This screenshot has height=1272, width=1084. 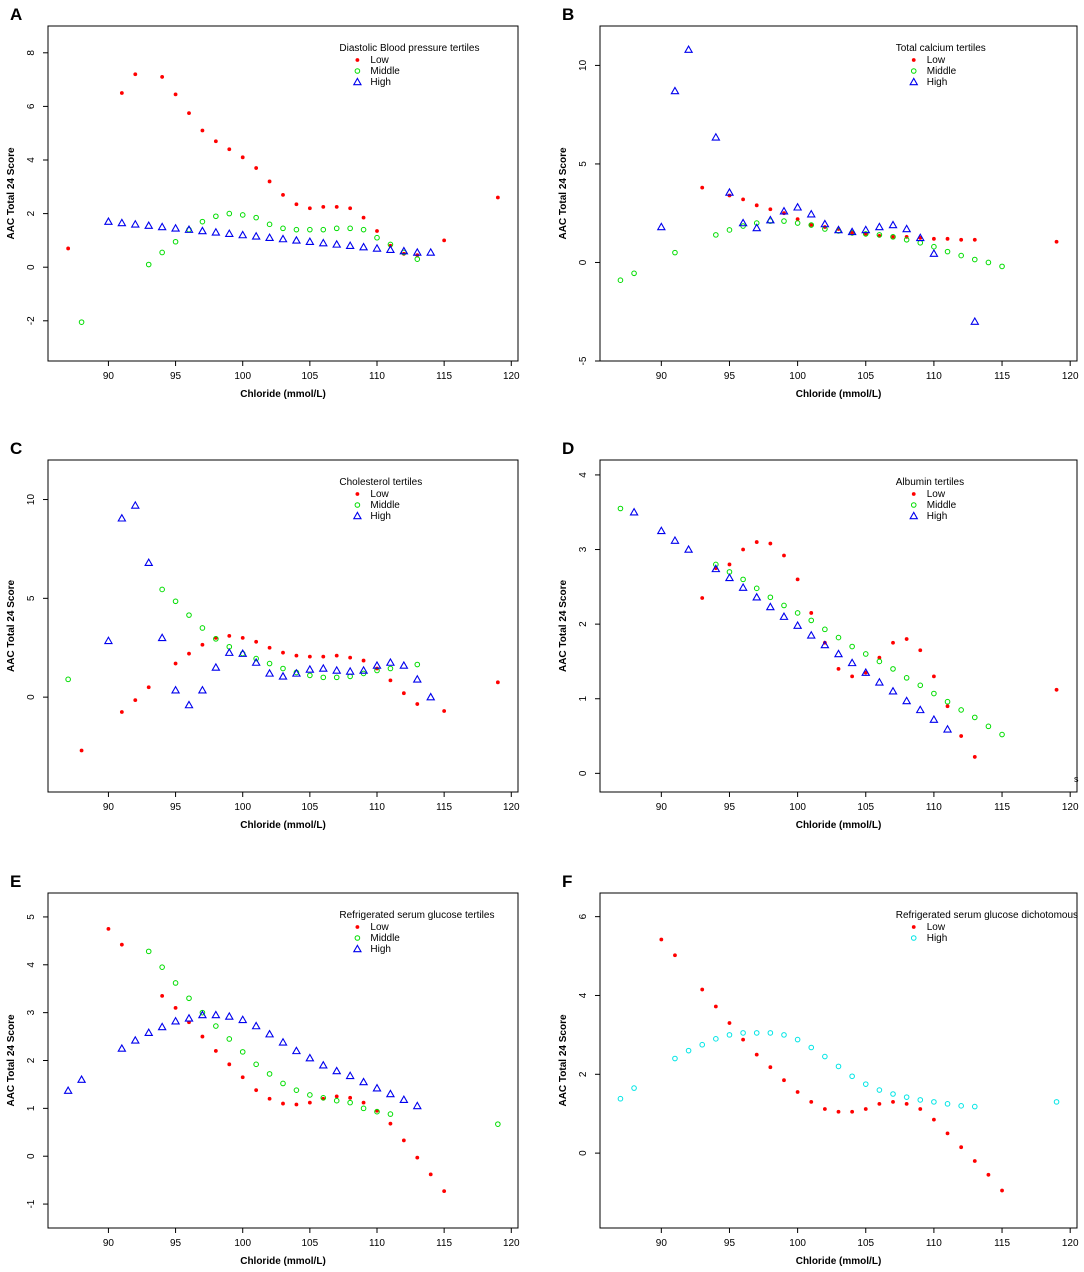 What do you see at coordinates (568, 448) in the screenshot?
I see `panel-letter: D` at bounding box center [568, 448].